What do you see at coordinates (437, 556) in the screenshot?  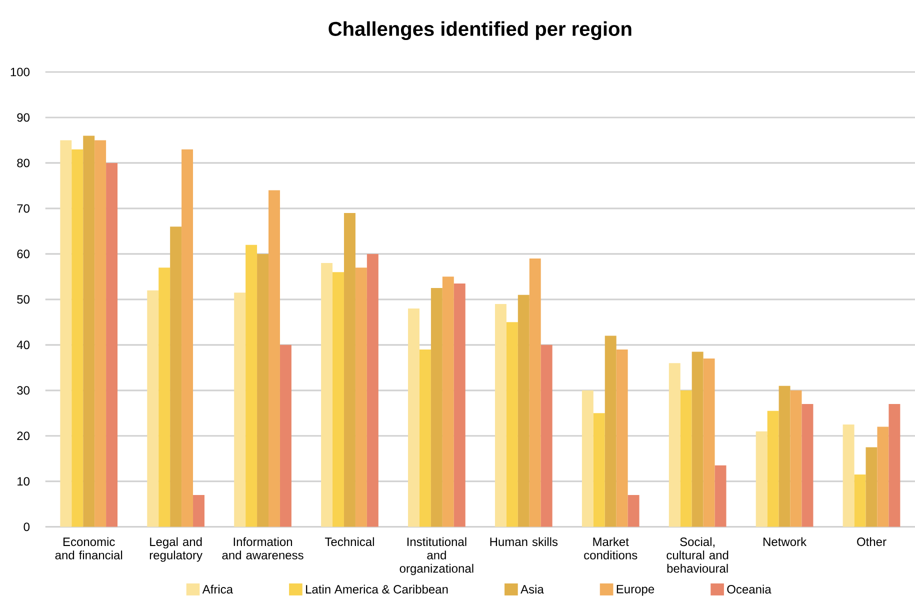 I see `x-tick-label: Institutional and organizational` at bounding box center [437, 556].